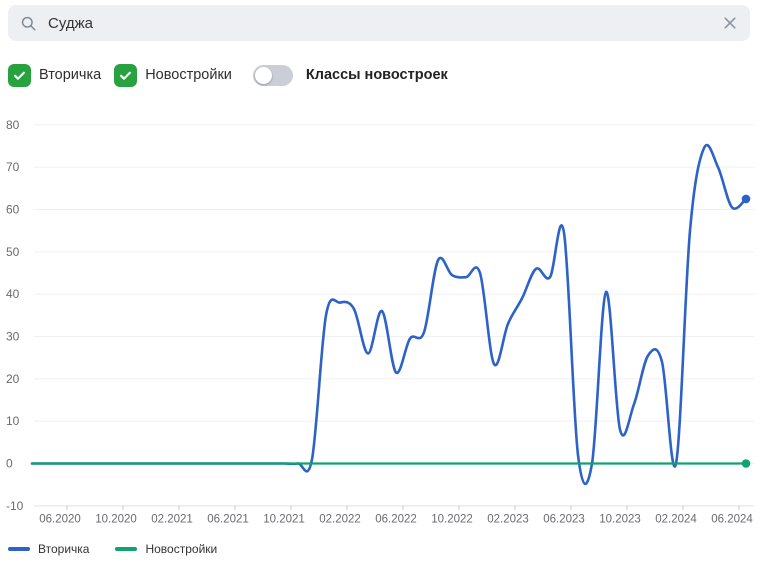 The width and height of the screenshot is (758, 563). What do you see at coordinates (9, 464) in the screenshot?
I see `y-axis-tick-label: 0` at bounding box center [9, 464].